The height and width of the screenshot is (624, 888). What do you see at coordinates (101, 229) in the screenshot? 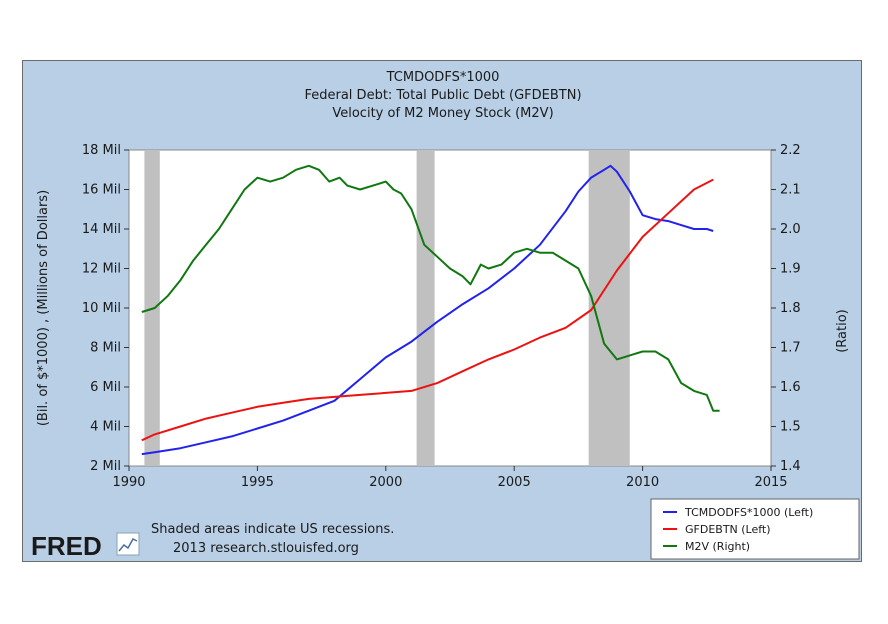
I see `y-left-tick-label: 14 Mil` at bounding box center [101, 229].